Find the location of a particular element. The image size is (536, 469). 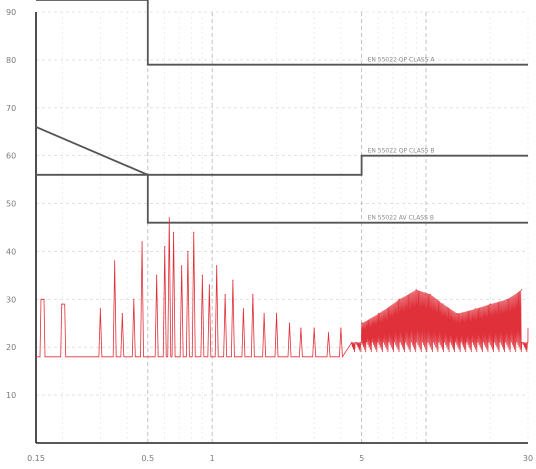

y-tick-label: 40 is located at coordinates (11, 251).